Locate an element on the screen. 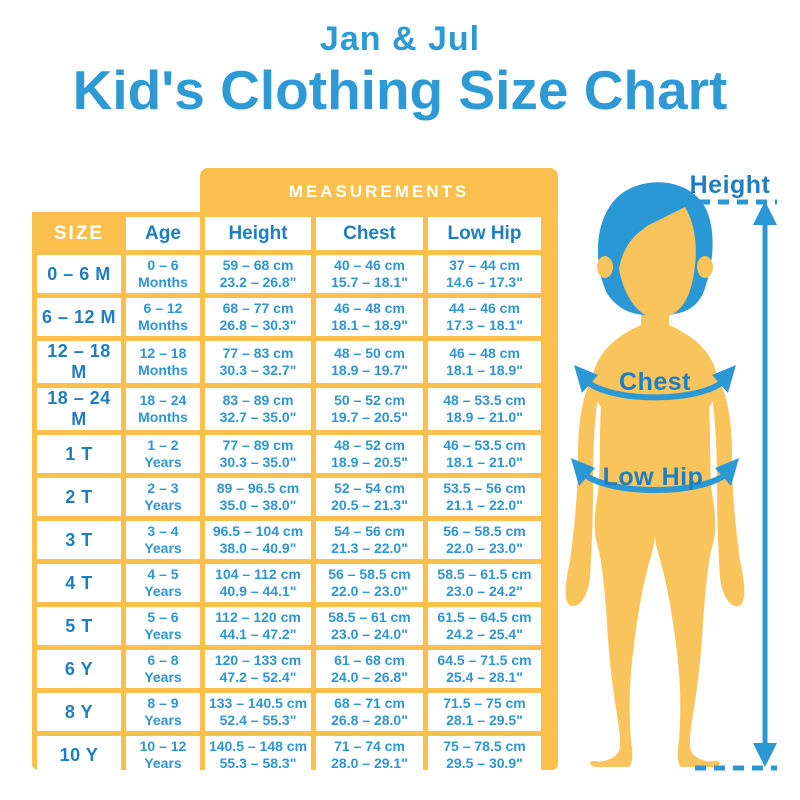 This screenshot has width=800, height=800. size-cell: 8 Y is located at coordinates (79, 712).